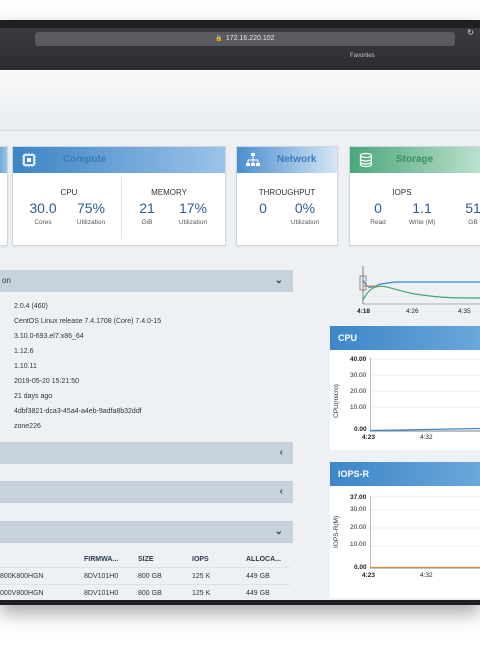 This screenshot has height=650, width=480. Describe the element at coordinates (378, 208) in the screenshot. I see `iops-read-value: 0` at that location.